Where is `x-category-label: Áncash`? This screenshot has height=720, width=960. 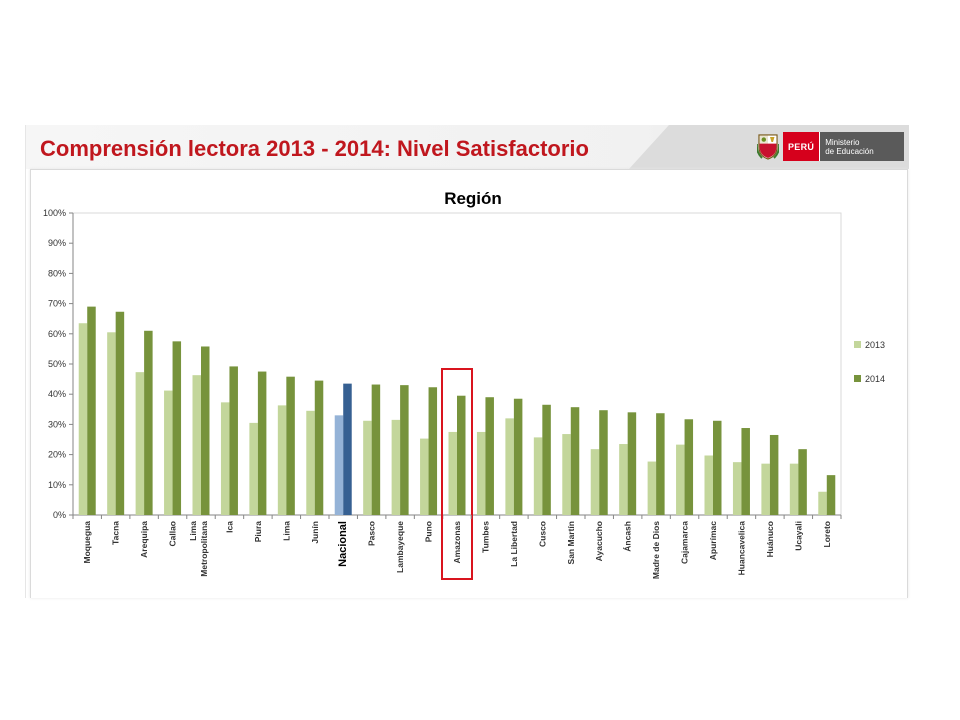 x-category-label: Áncash is located at coordinates (628, 536).